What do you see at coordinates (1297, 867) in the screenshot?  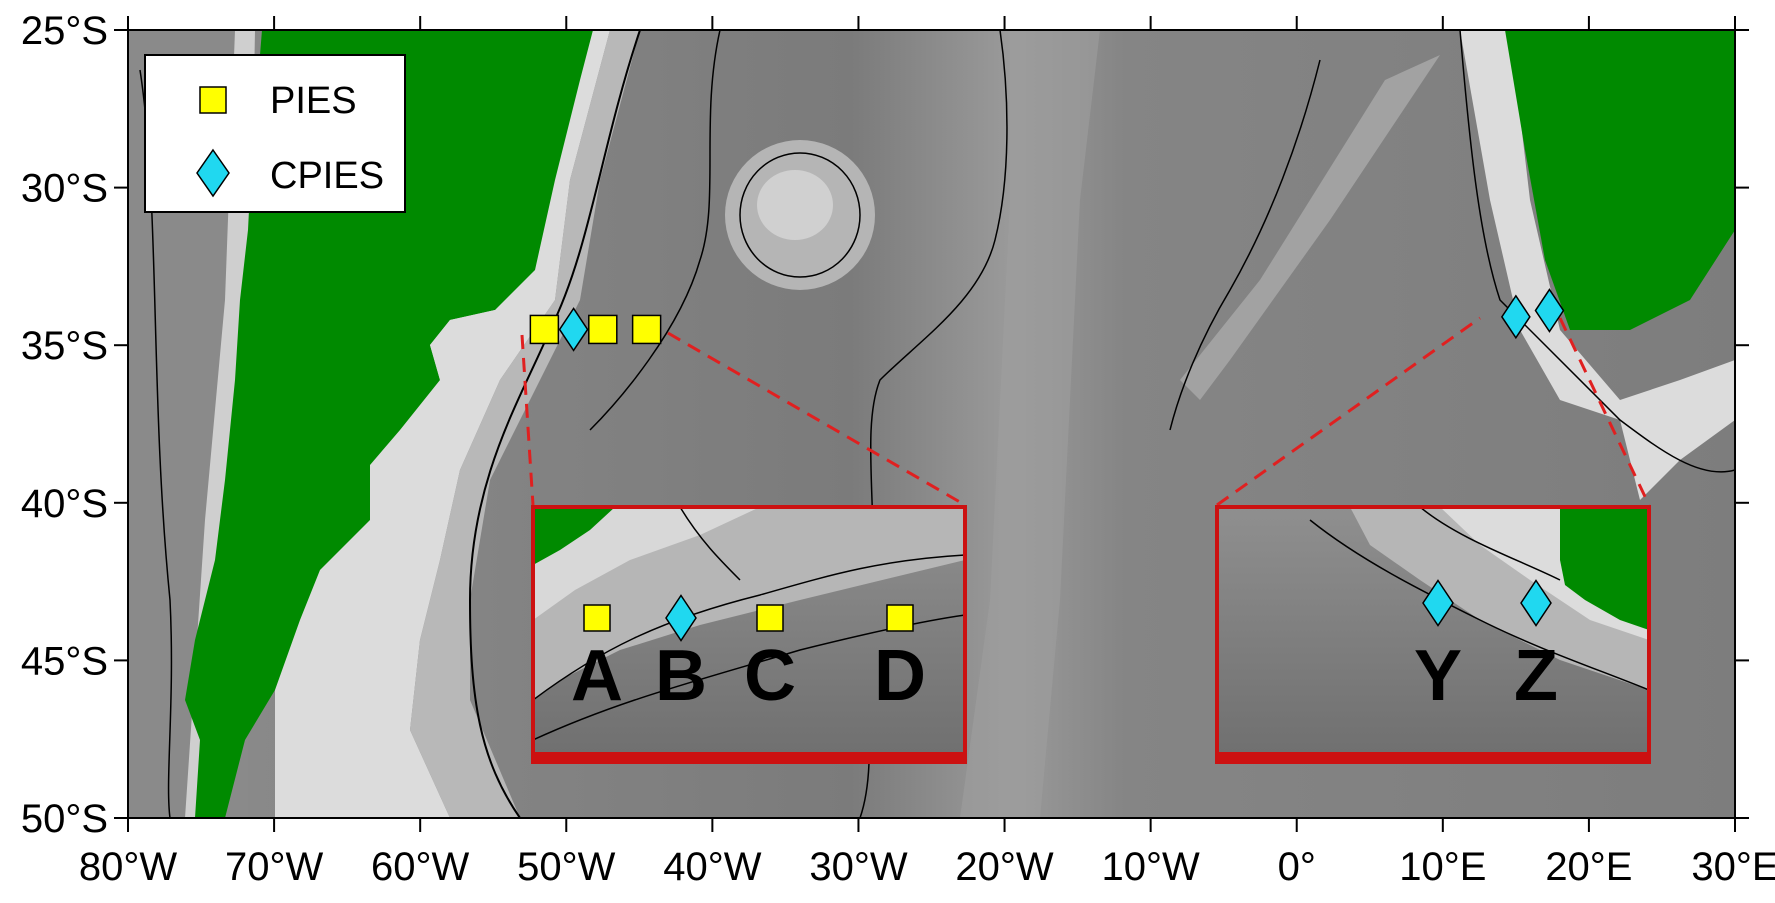 I see `x-tick-label: 0°` at bounding box center [1297, 867].